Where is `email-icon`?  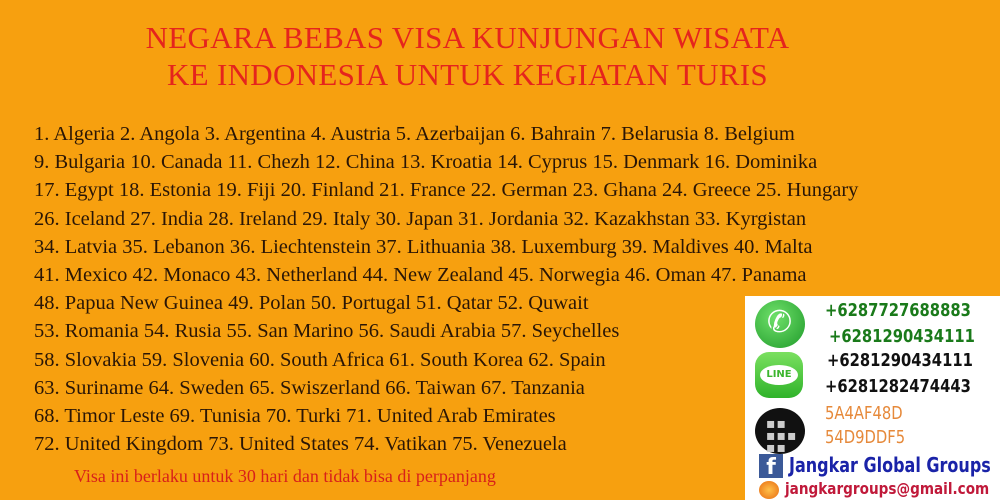
email-icon is located at coordinates (769, 490).